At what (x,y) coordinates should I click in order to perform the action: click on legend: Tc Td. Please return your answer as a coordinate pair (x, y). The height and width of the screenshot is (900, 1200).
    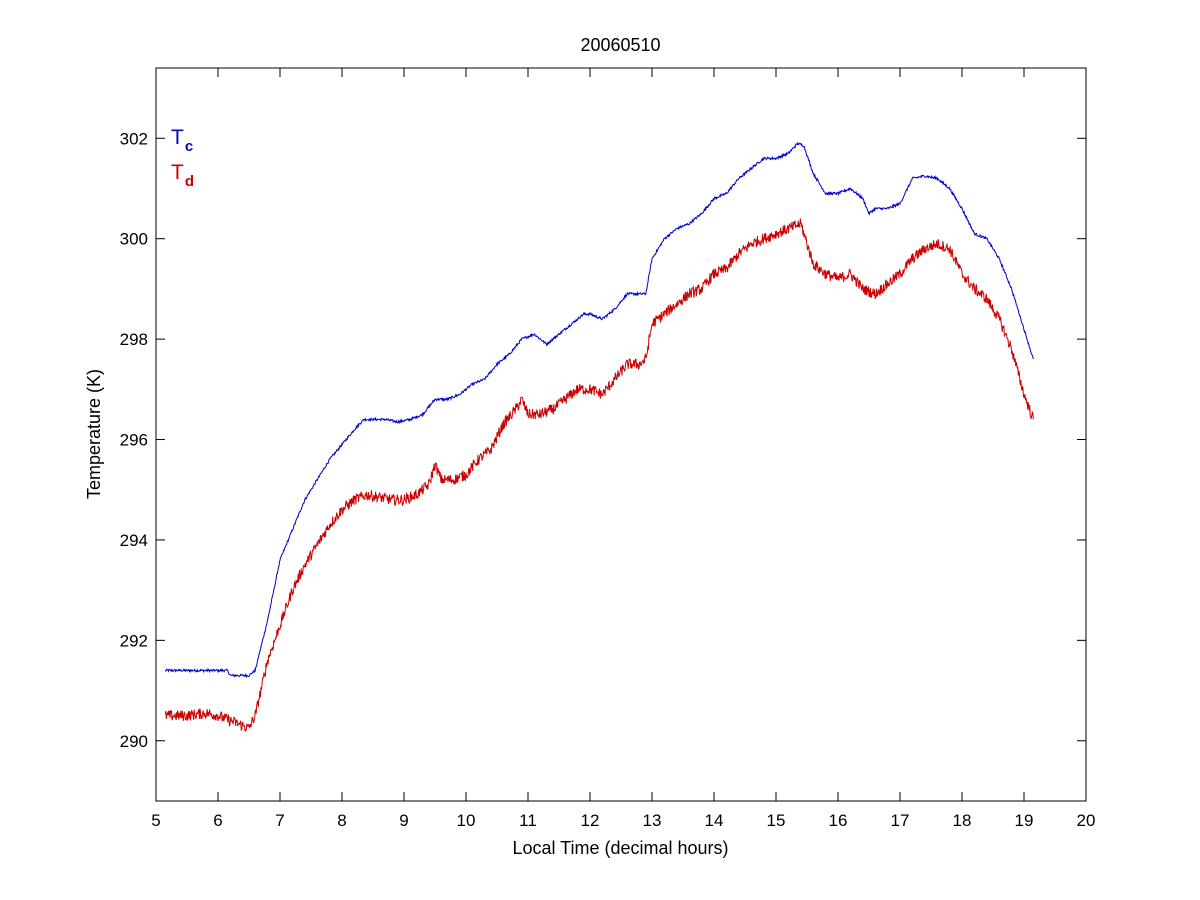
    Looking at the image, I should click on (182, 158).